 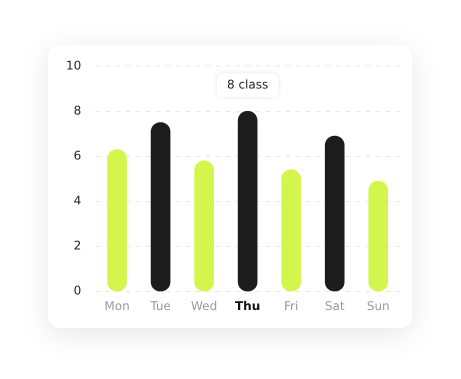 What do you see at coordinates (247, 84) in the screenshot?
I see `data-label: 8 class` at bounding box center [247, 84].